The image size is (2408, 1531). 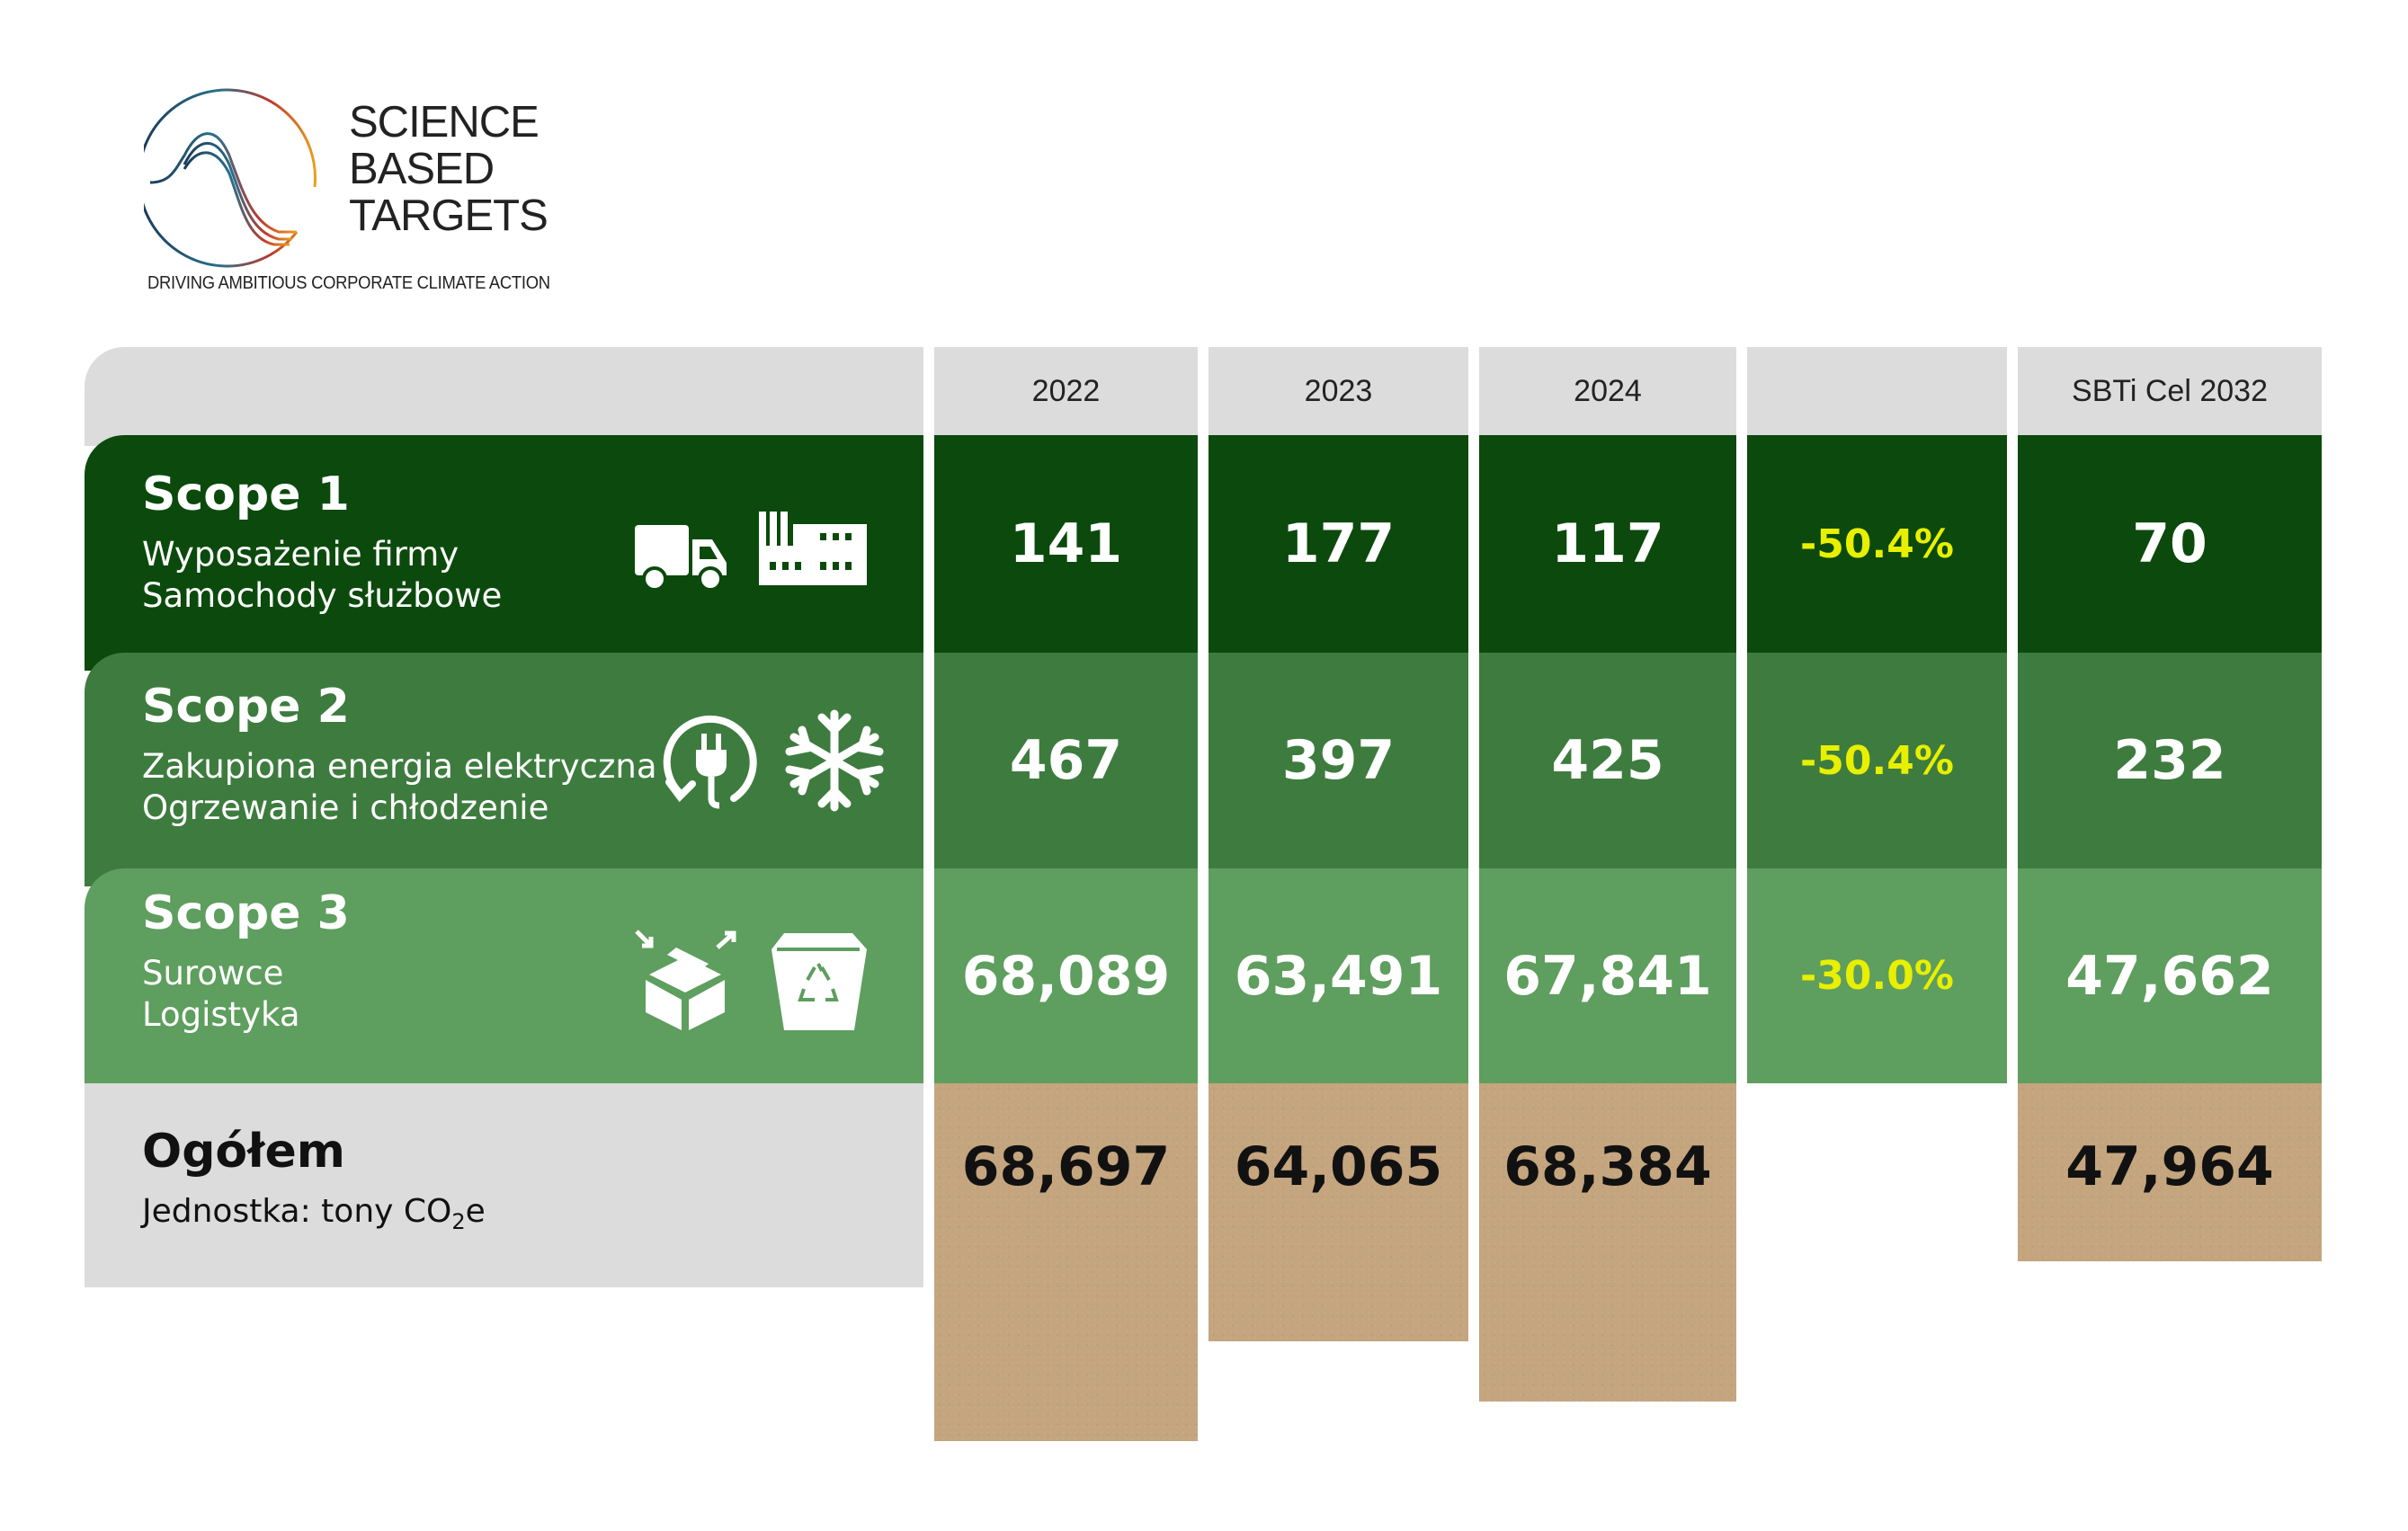 I want to click on total-2022-cell-text: 68,697, so click(x=1066, y=1166).